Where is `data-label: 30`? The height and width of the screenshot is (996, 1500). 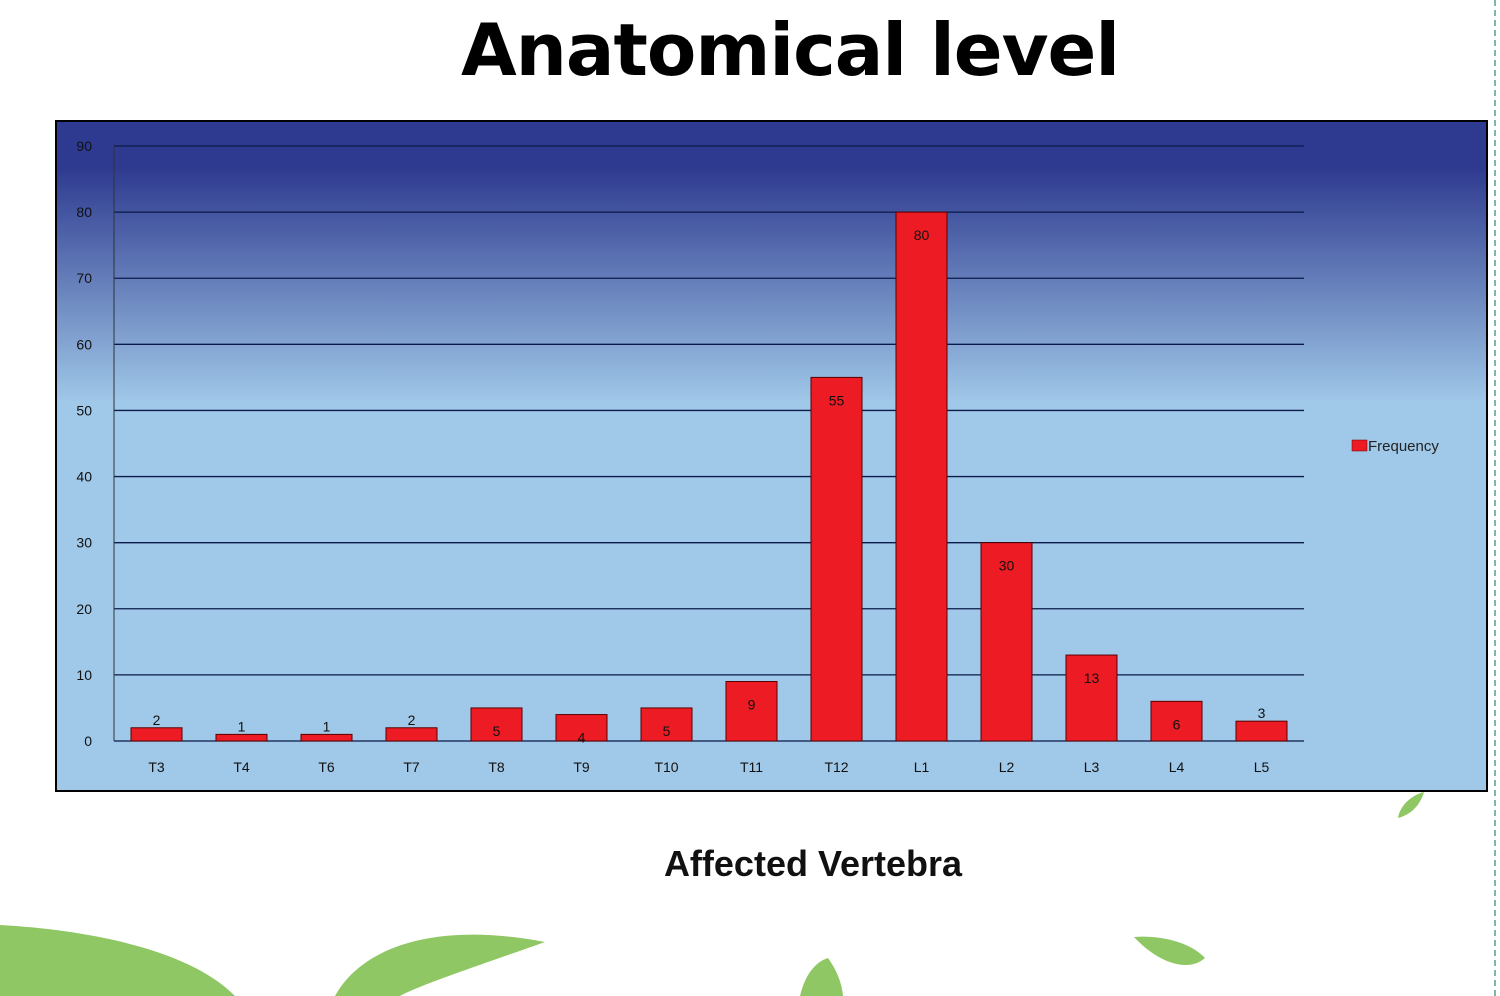 data-label: 30 is located at coordinates (1007, 566).